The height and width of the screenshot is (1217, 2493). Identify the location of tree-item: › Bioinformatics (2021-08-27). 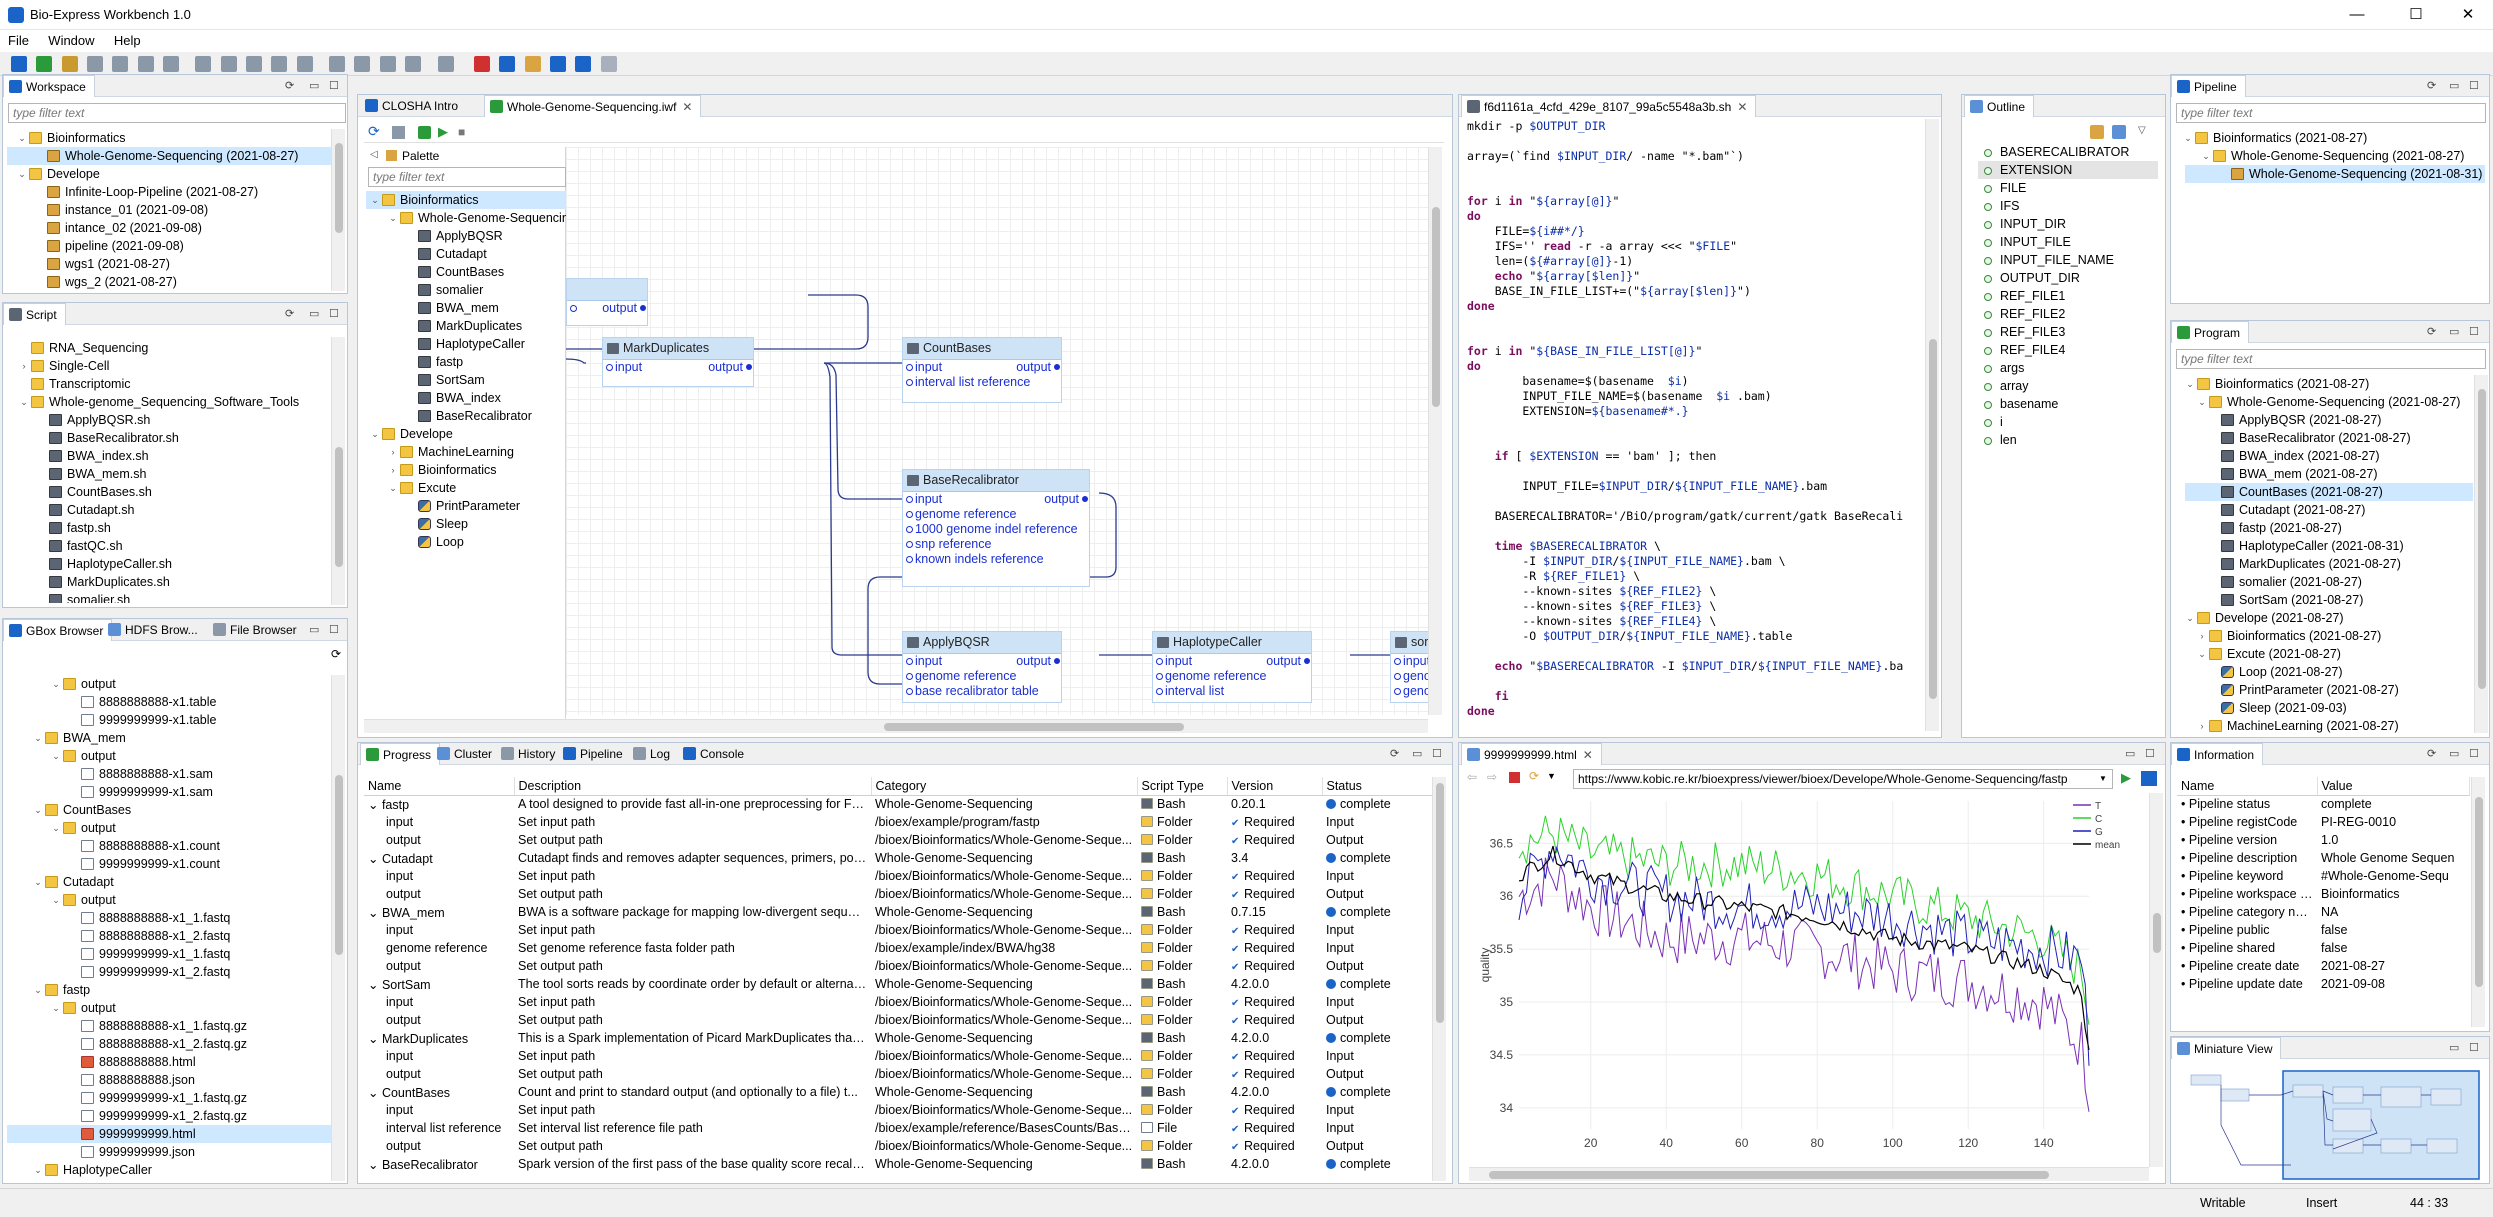
(2329, 636).